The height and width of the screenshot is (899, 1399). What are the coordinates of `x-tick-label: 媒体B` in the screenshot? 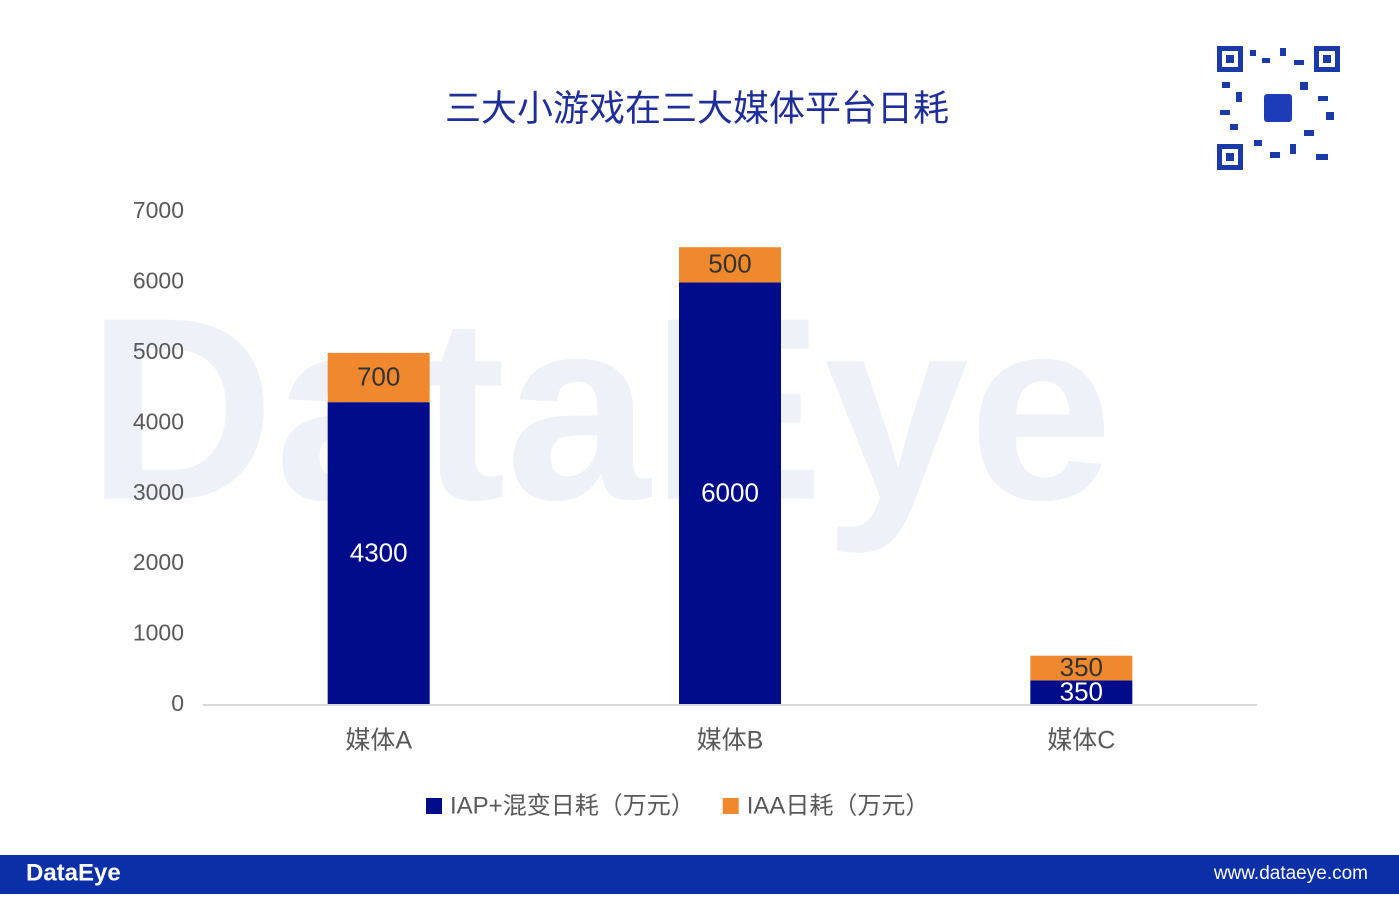 It's located at (730, 741).